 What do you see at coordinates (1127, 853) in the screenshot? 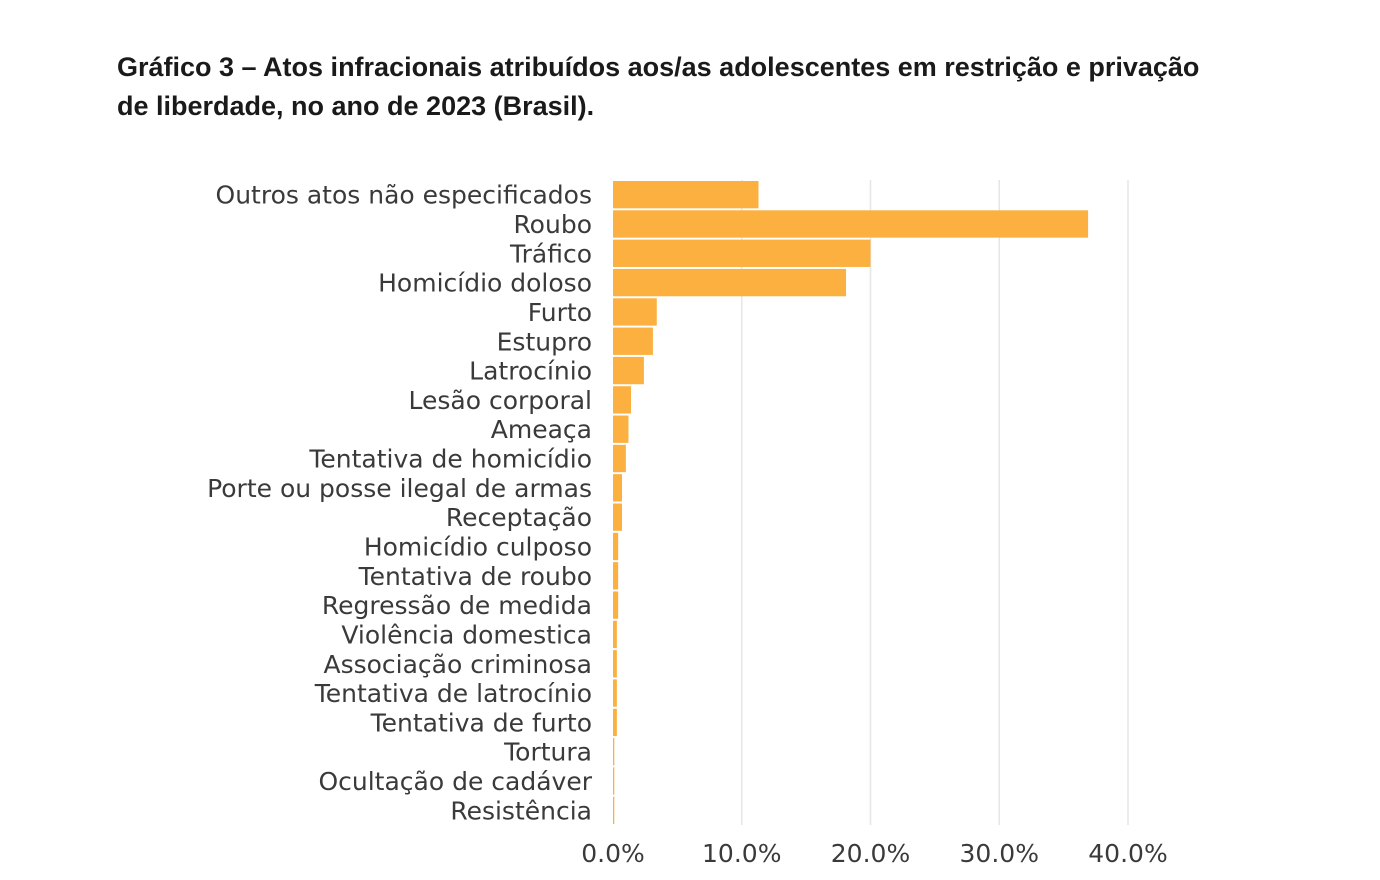
I see `x-tick-label: 40.0%` at bounding box center [1127, 853].